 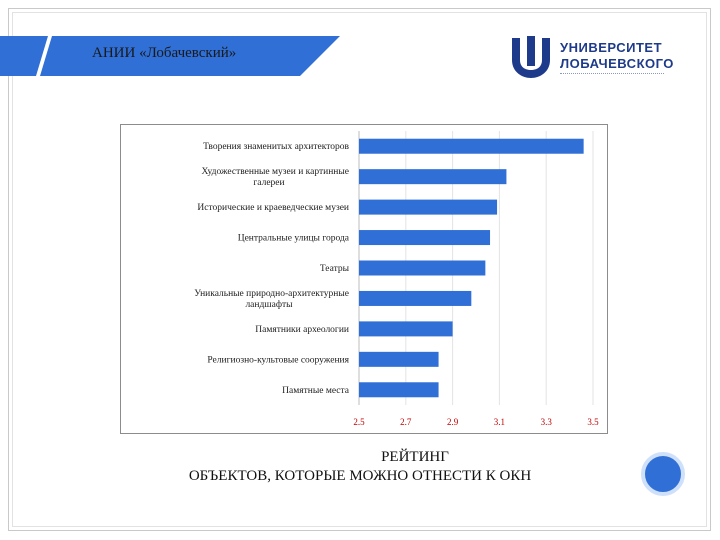 What do you see at coordinates (164, 53) in the screenshot?
I see `header-title: АНИИ «Лобачевский»` at bounding box center [164, 53].